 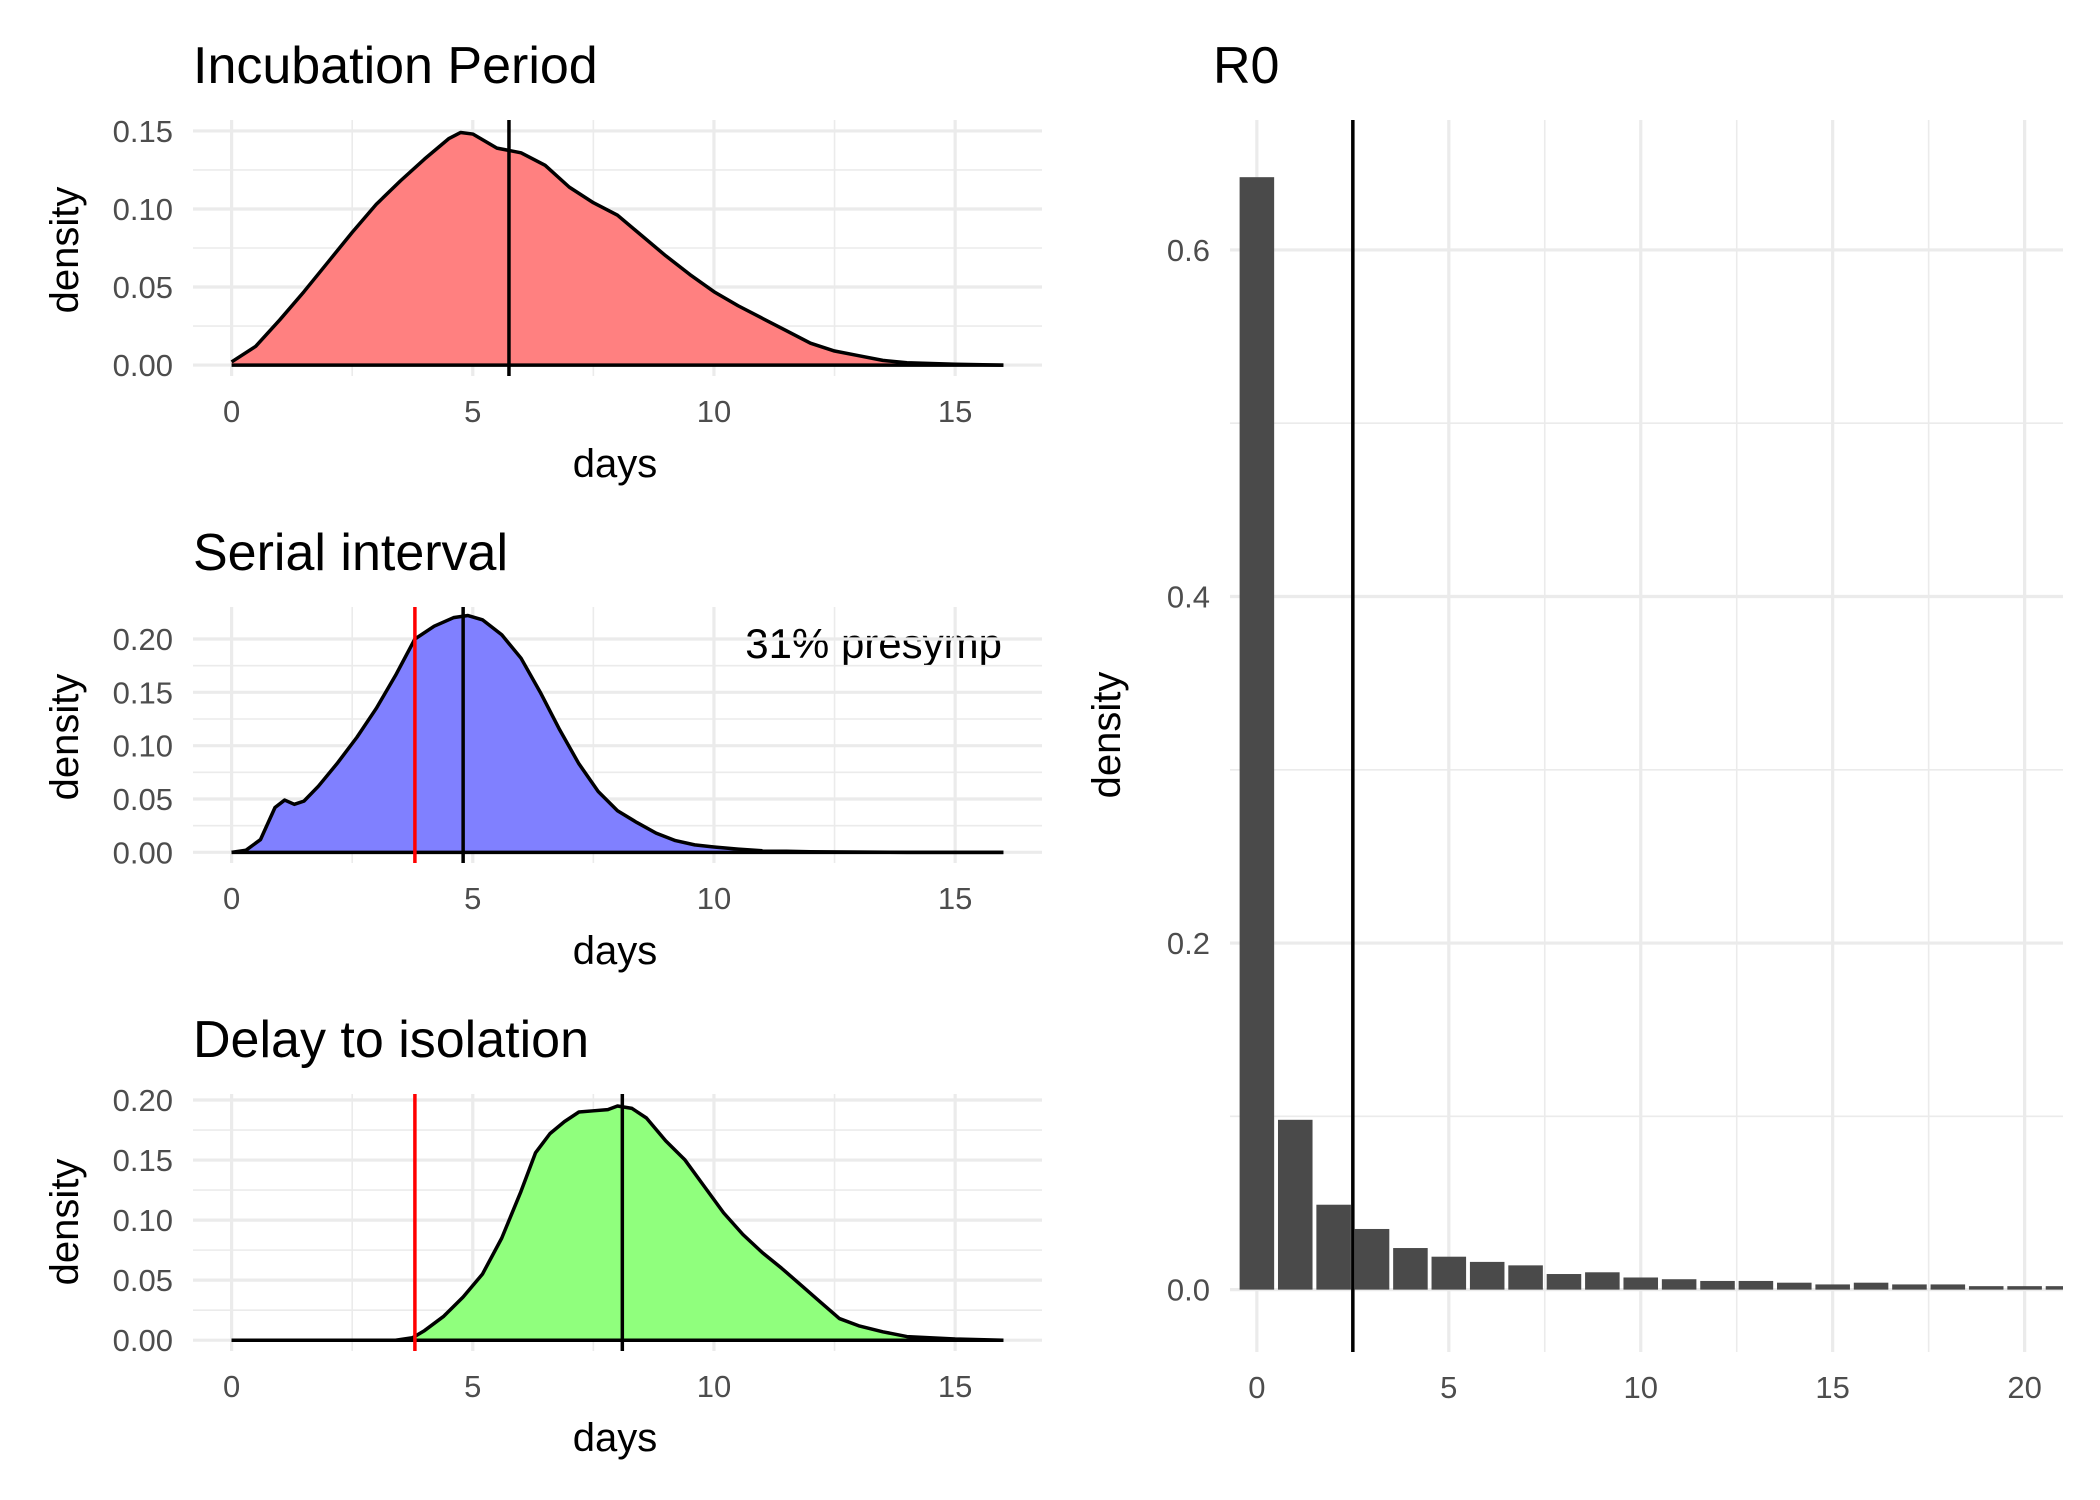 I want to click on y-tick-label: 0.0, so click(x=1188, y=1290).